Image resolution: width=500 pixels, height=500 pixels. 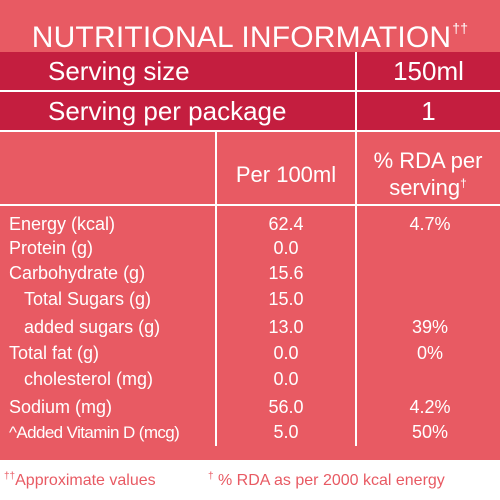 What do you see at coordinates (428, 71) in the screenshot?
I see `serving-size-value: 150ml` at bounding box center [428, 71].